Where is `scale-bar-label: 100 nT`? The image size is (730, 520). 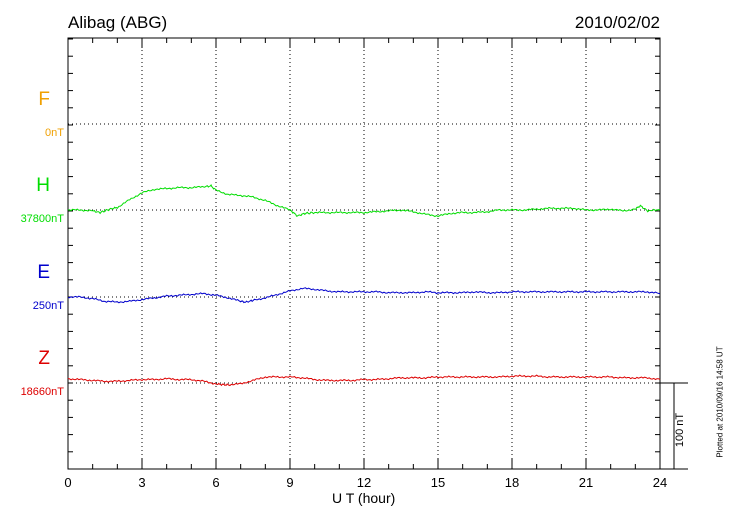
scale-bar-label: 100 nT is located at coordinates (680, 430).